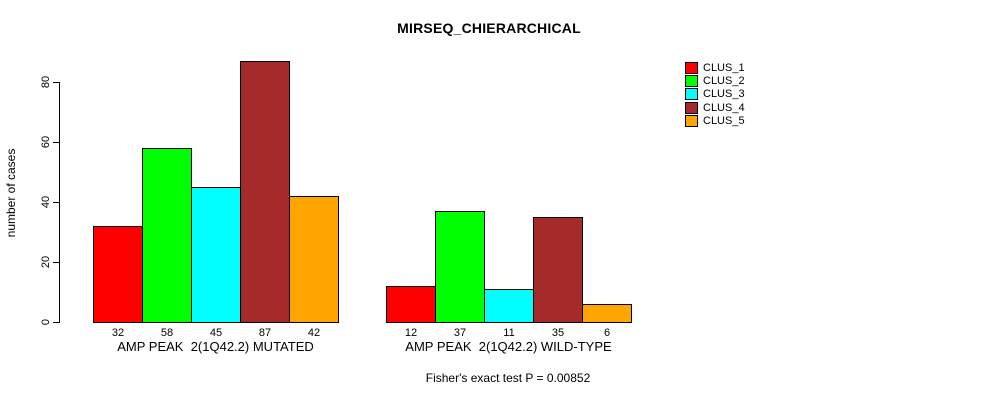 This screenshot has height=400, width=990. What do you see at coordinates (265, 192) in the screenshot?
I see `bar-clus_4-group1` at bounding box center [265, 192].